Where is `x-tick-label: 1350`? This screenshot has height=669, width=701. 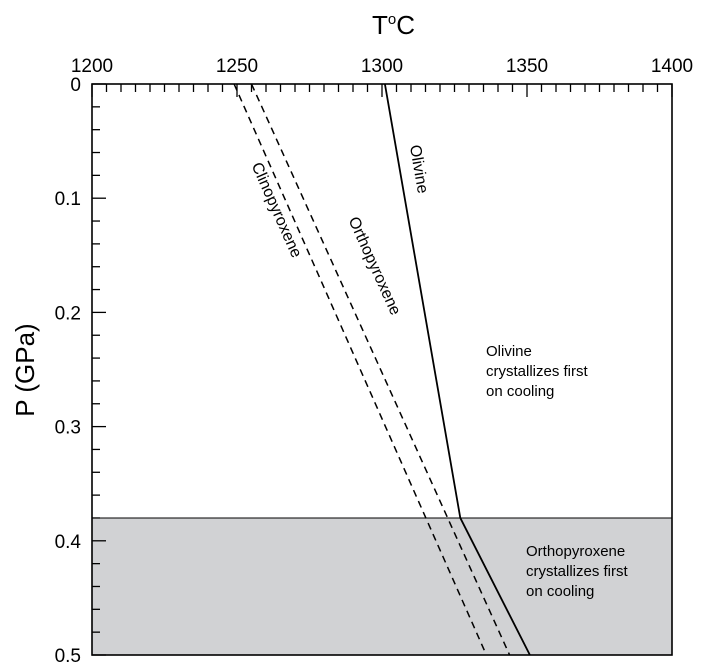
x-tick-label: 1350 is located at coordinates (527, 66).